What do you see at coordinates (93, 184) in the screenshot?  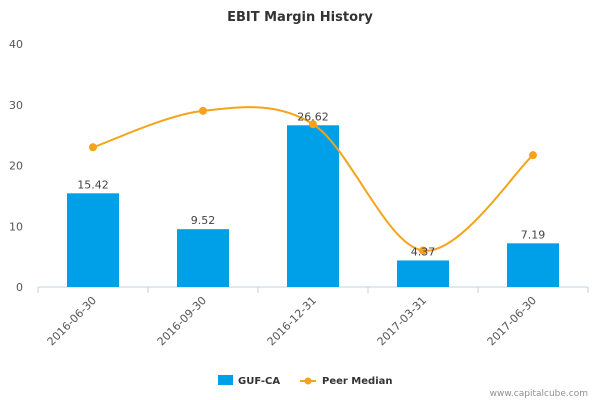 I see `bar-value-label: 15.42` at bounding box center [93, 184].